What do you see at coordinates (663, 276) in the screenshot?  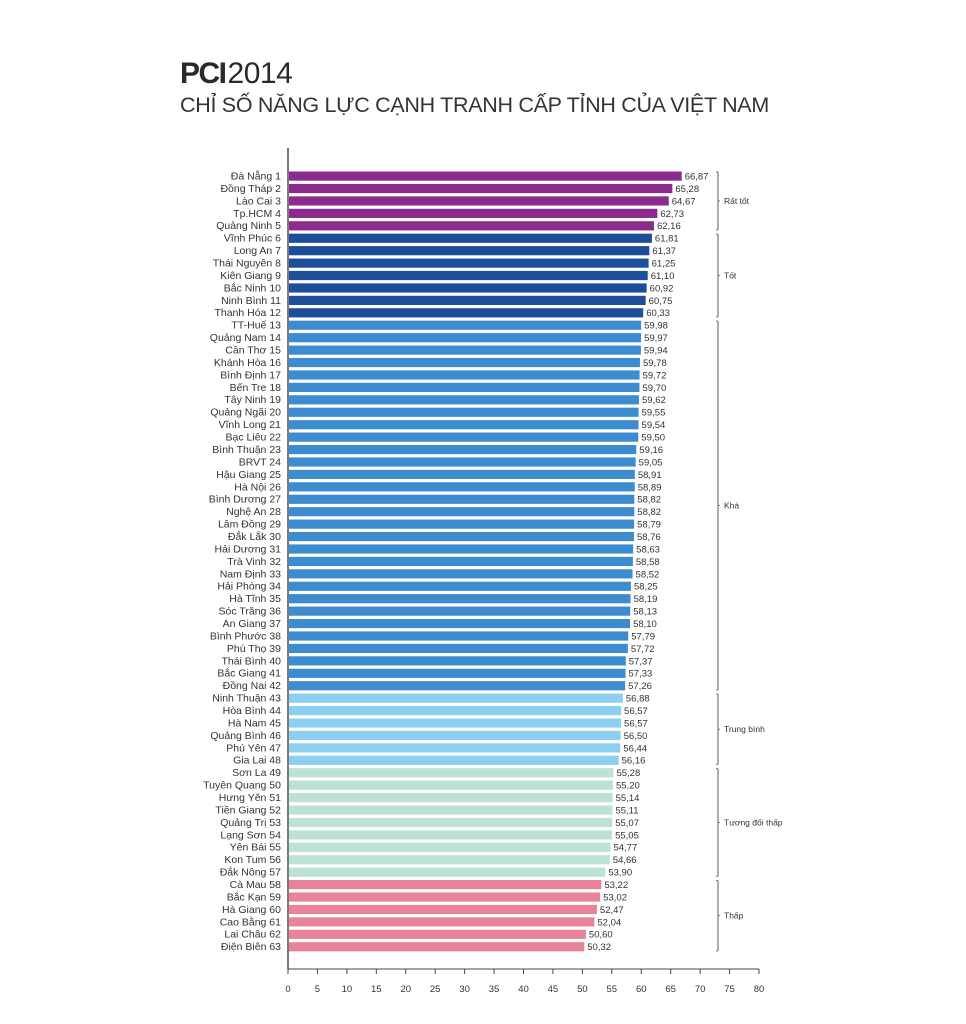 I see `data-label: 61,10` at bounding box center [663, 276].